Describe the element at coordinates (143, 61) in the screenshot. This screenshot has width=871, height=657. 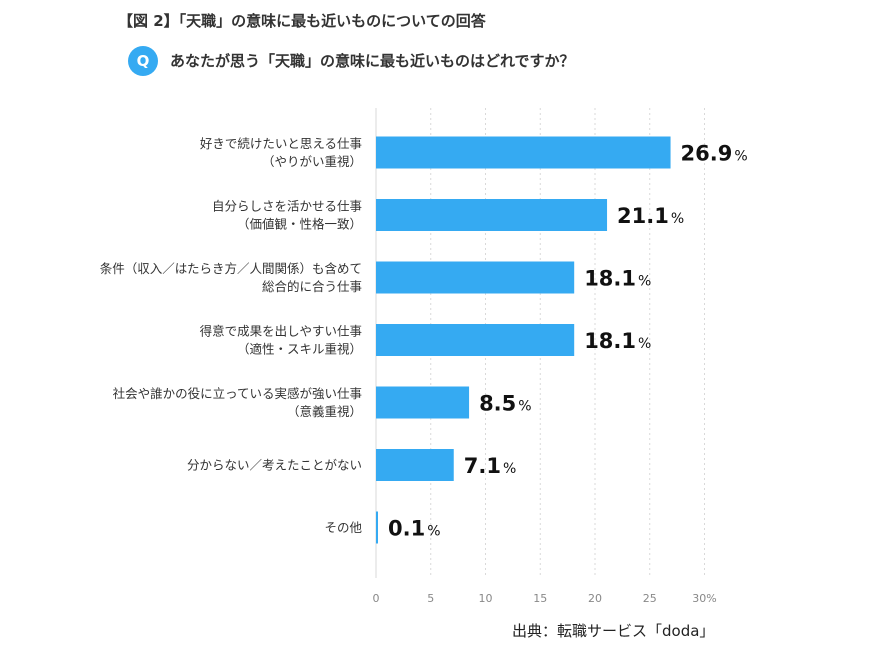
I see `question-badge-icon: Q` at that location.